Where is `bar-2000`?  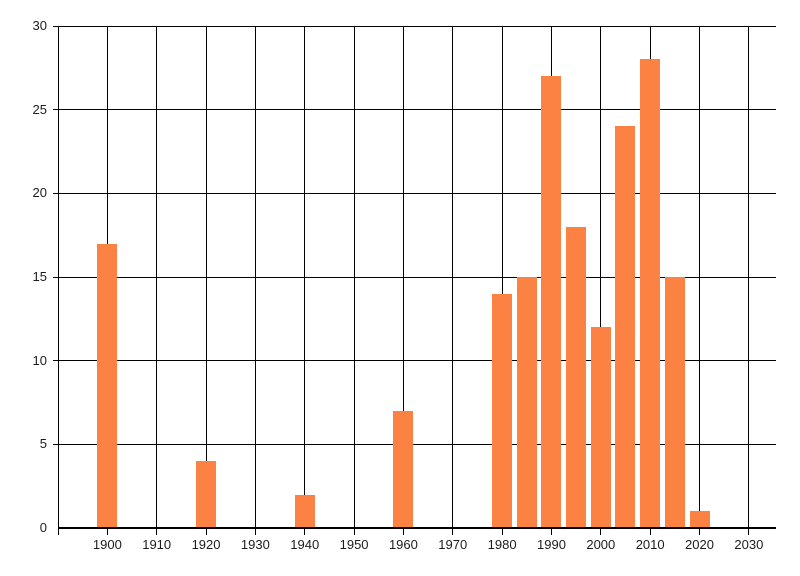
bar-2000 is located at coordinates (601, 427).